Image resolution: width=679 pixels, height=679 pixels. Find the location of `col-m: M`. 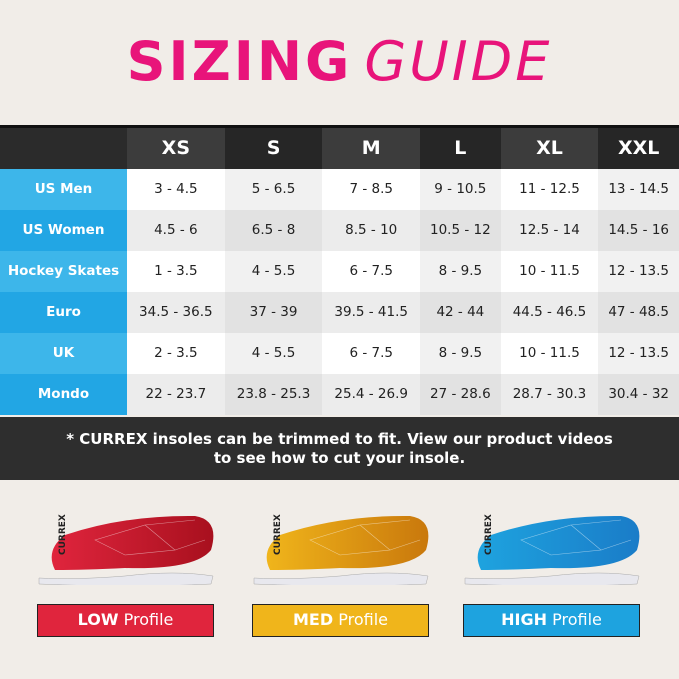

col-m: M is located at coordinates (371, 147).